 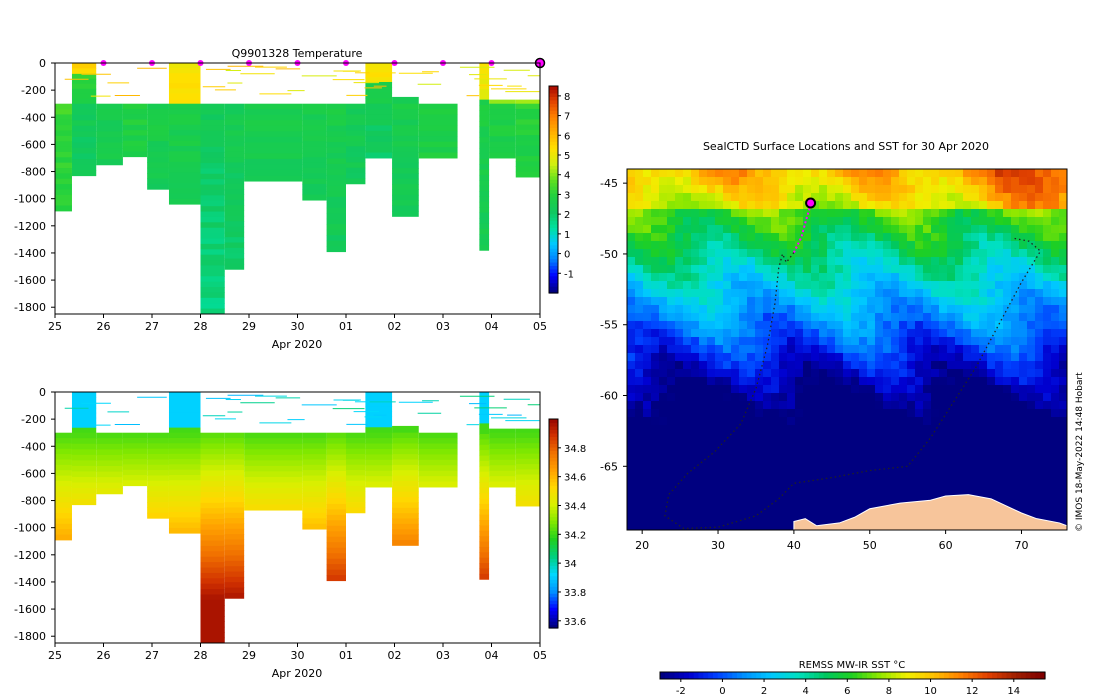 What do you see at coordinates (33, 172) in the screenshot?
I see `y-tick-label: -800` at bounding box center [33, 172].